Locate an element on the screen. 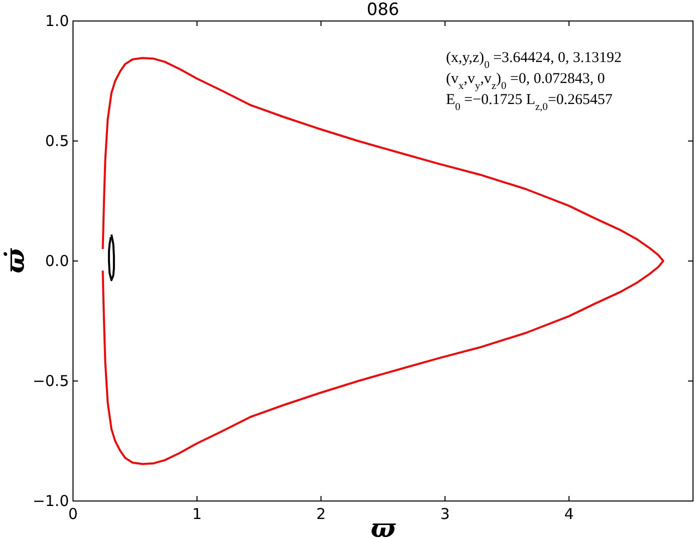 Image resolution: width=695 pixels, height=539 pixels. y-tick-label: 1.0 is located at coordinates (57, 21).